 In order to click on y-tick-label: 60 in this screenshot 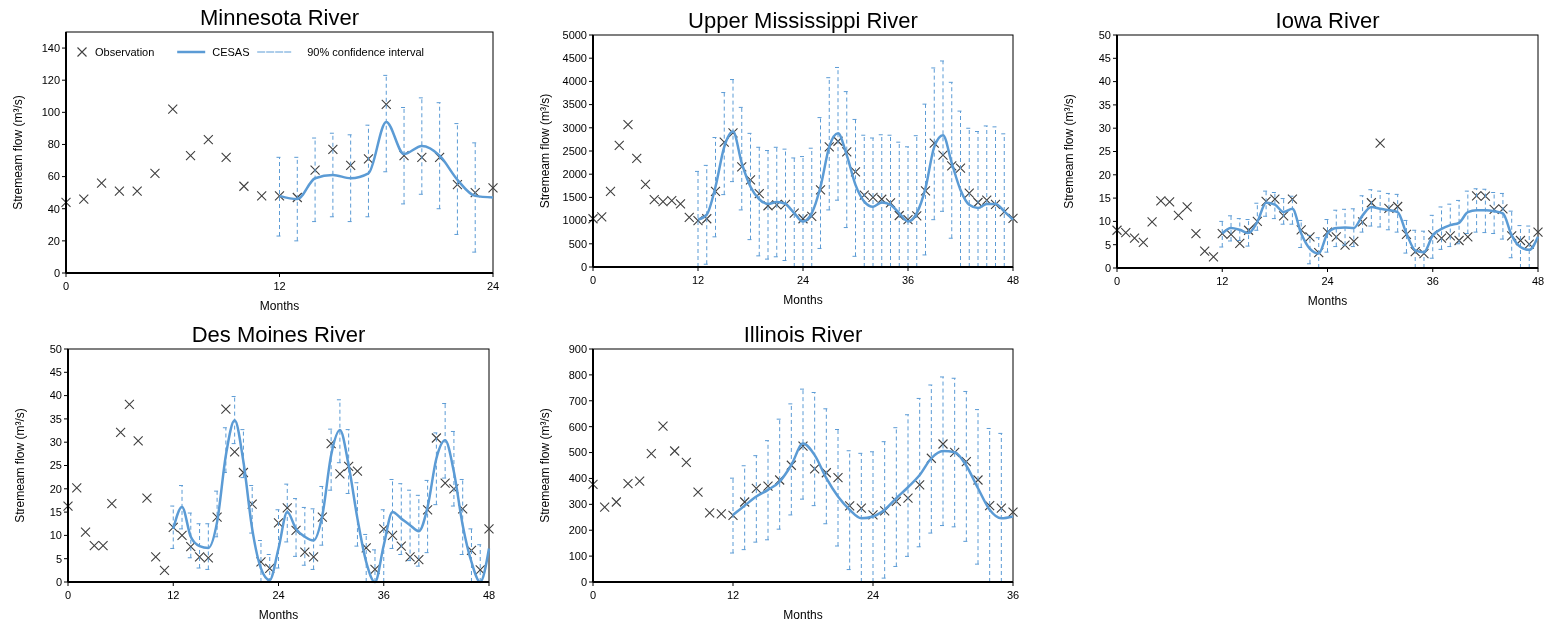, I will do `click(53, 176)`.